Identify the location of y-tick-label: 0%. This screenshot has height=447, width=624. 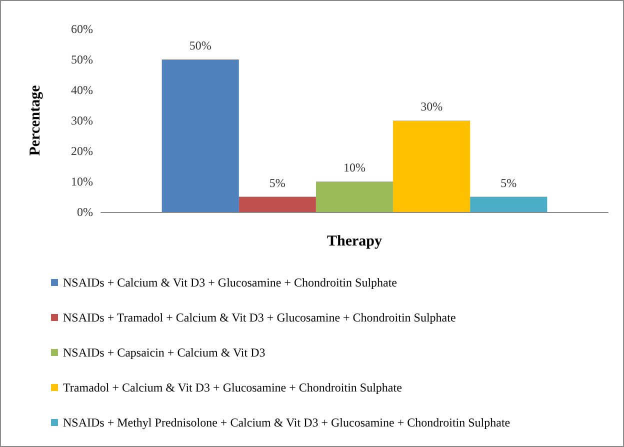
(85, 212).